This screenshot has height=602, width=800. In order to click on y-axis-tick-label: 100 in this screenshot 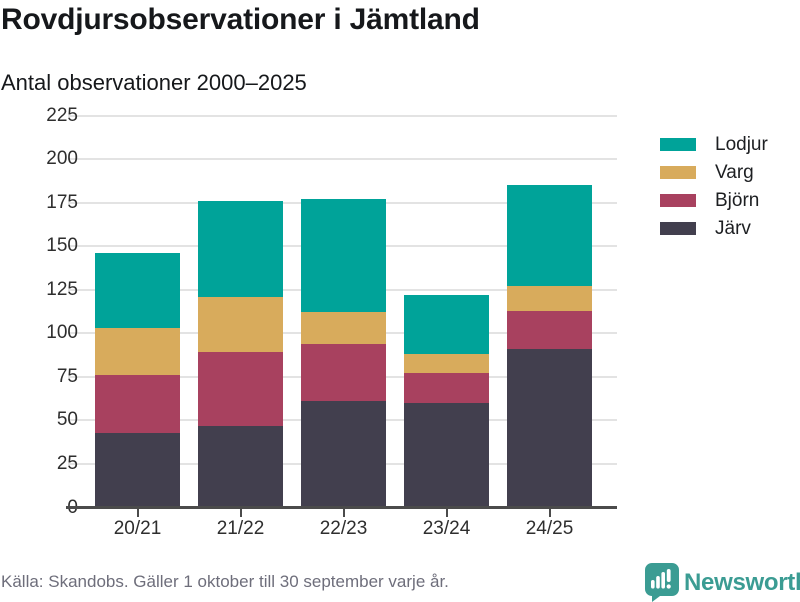, I will do `click(62, 333)`.